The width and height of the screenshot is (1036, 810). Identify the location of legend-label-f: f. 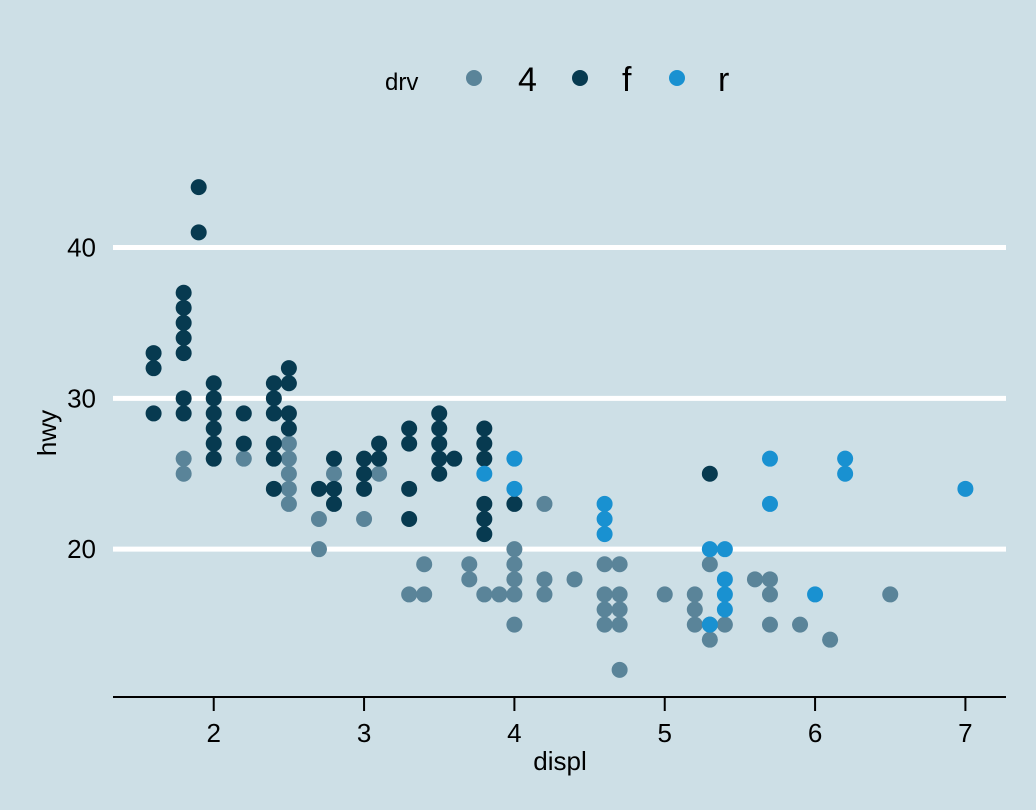
(627, 80).